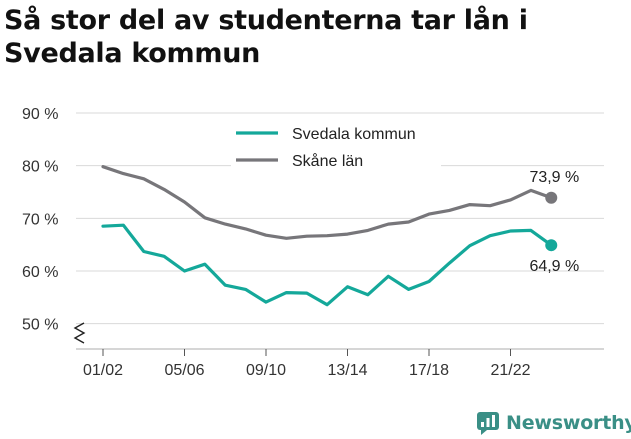  I want to click on x-tick-label: 09/10, so click(266, 370).